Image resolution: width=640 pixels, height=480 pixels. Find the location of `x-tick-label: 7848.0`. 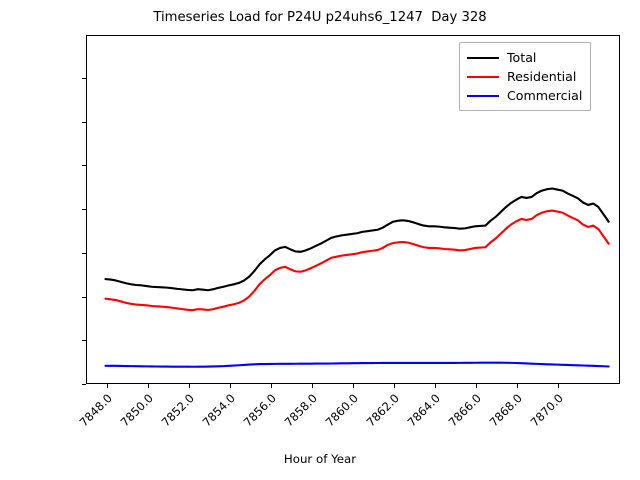

x-tick-label: 7848.0 is located at coordinates (95, 410).